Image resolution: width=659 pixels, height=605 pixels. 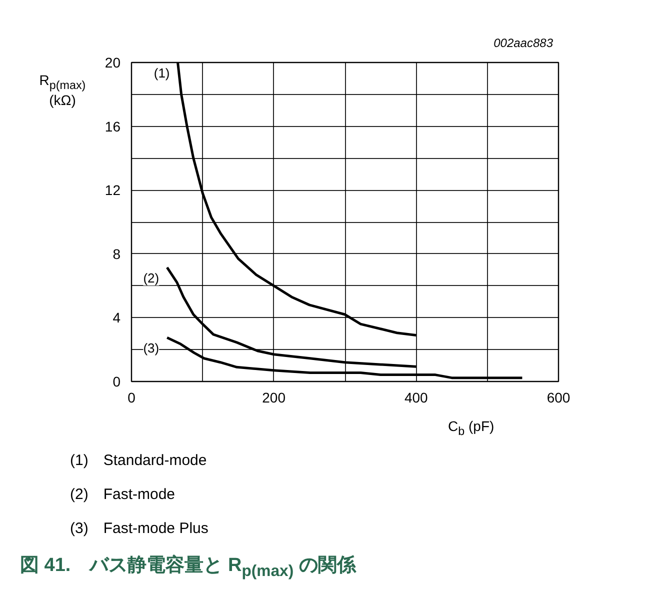 What do you see at coordinates (112, 126) in the screenshot?
I see `y-tick-label: 16` at bounding box center [112, 126].